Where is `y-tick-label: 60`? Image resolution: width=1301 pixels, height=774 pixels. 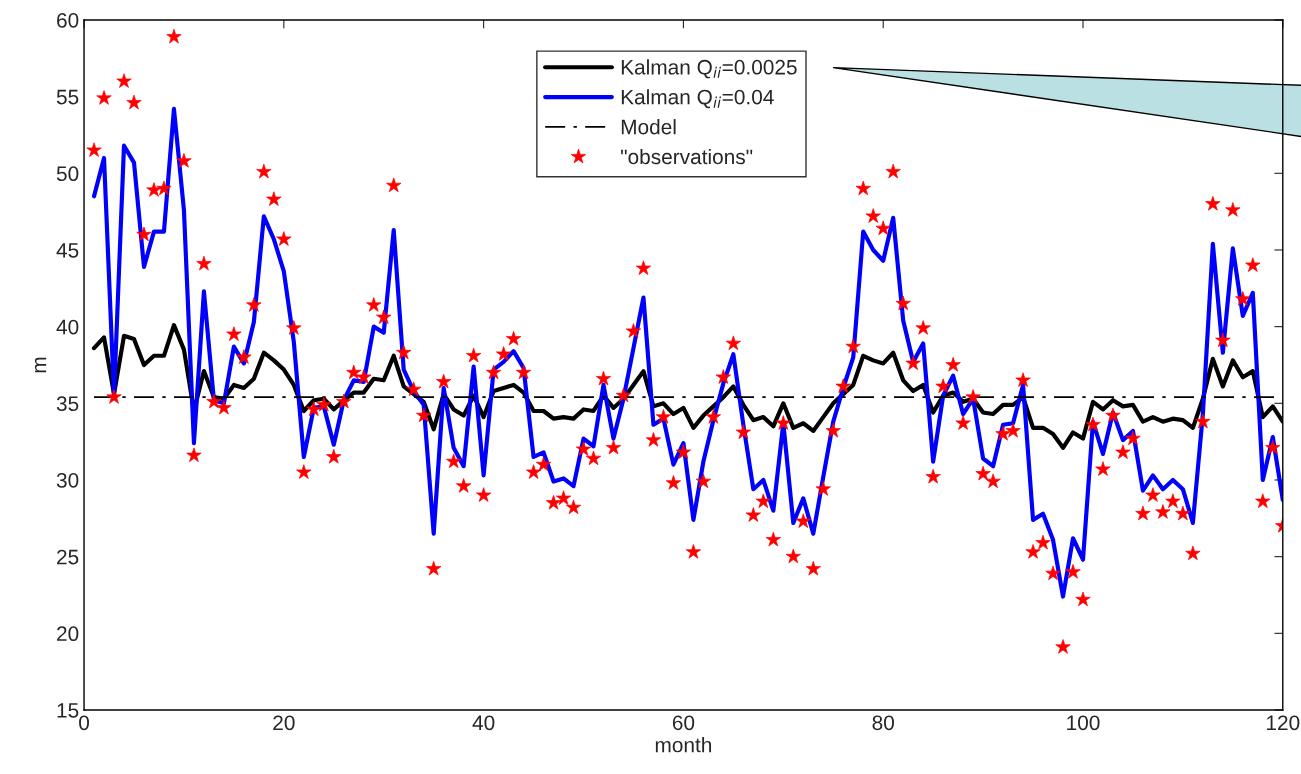 y-tick-label: 60 is located at coordinates (68, 20).